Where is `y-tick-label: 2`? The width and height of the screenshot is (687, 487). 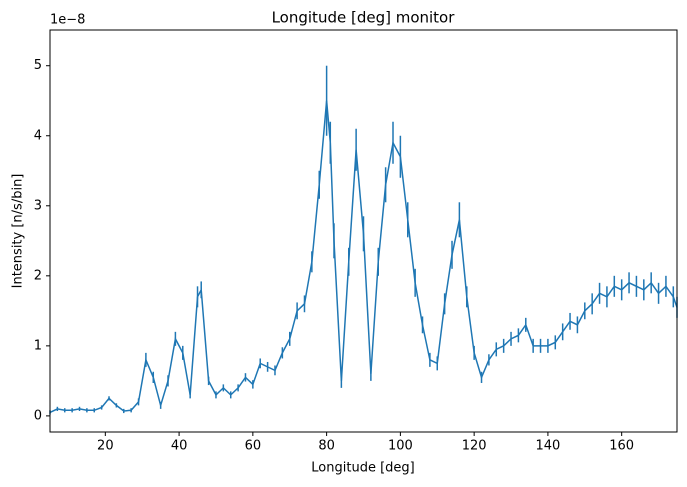
y-tick-label: 2 is located at coordinates (38, 275).